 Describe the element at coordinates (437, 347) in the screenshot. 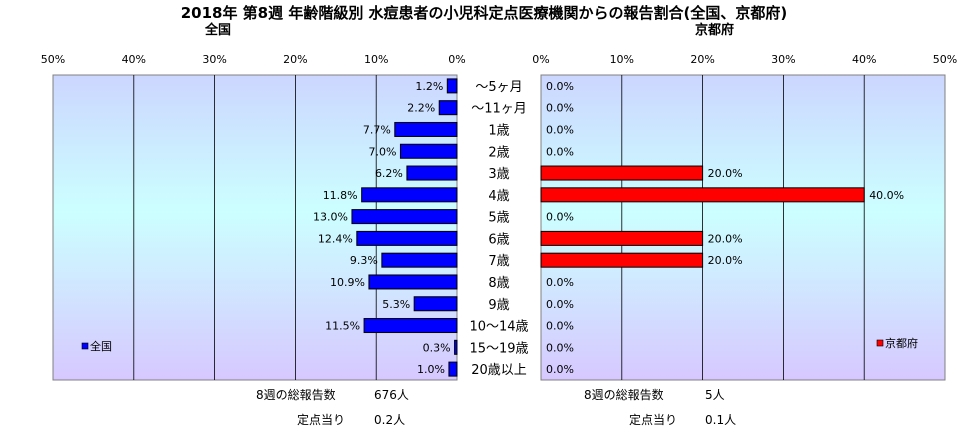

I see `data-label: 0.3%` at that location.